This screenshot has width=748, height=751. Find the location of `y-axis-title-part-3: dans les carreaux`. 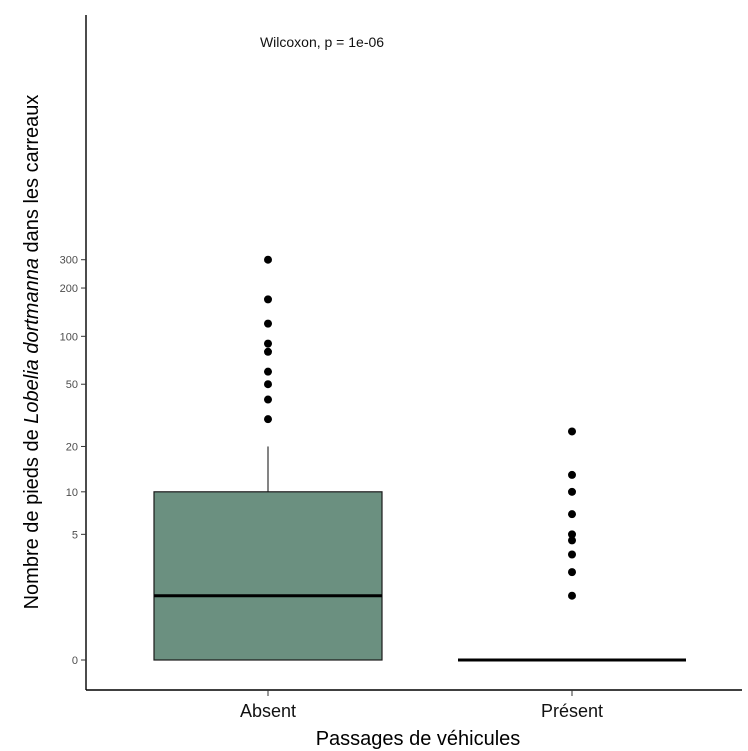

y-axis-title-part-3: dans les carreaux is located at coordinates (32, 176).